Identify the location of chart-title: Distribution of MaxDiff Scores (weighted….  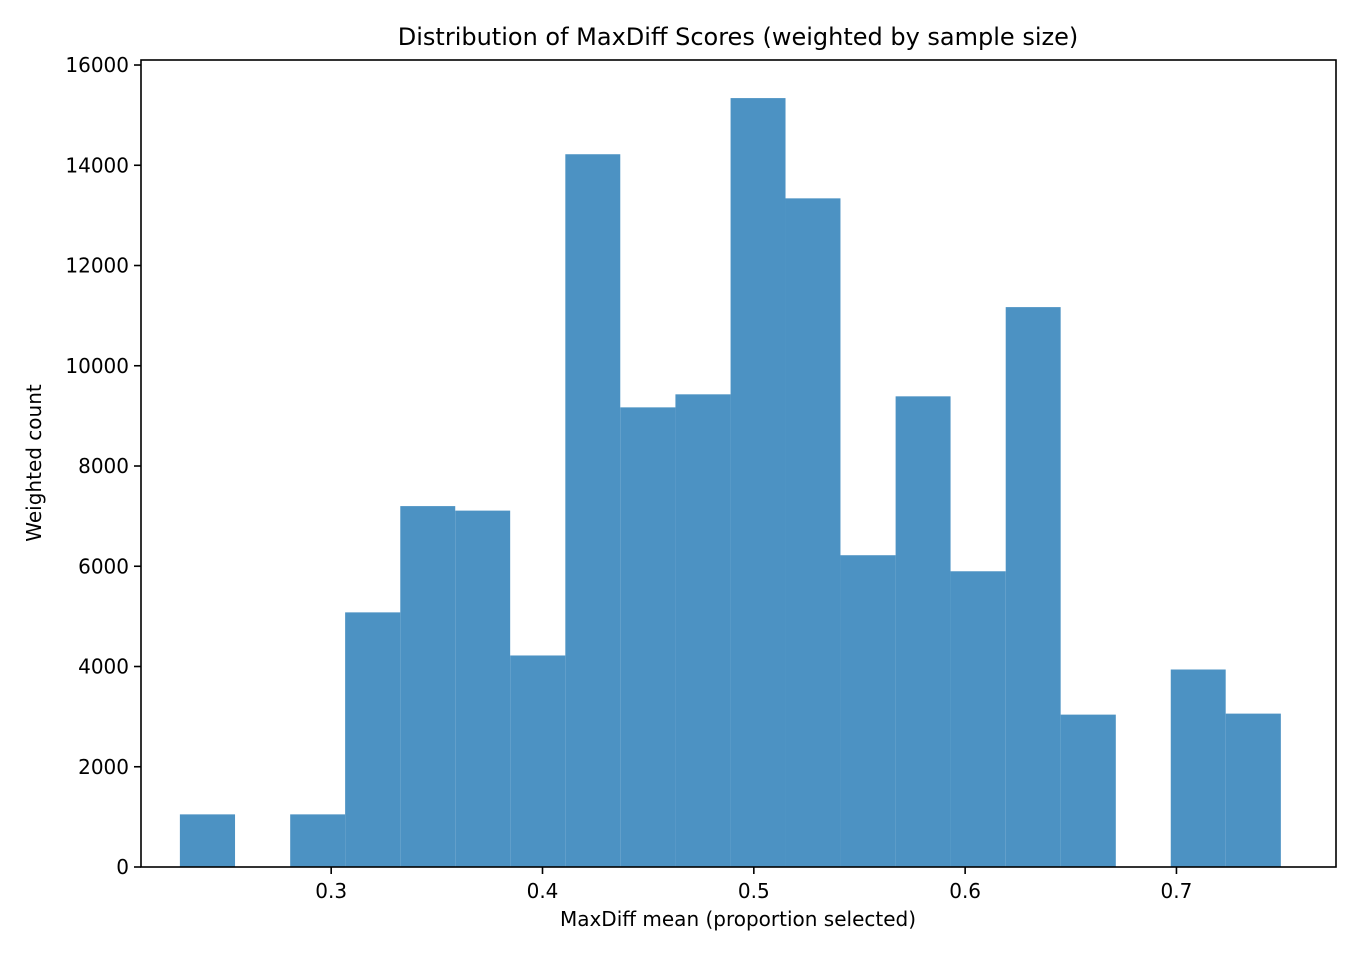
(738, 37).